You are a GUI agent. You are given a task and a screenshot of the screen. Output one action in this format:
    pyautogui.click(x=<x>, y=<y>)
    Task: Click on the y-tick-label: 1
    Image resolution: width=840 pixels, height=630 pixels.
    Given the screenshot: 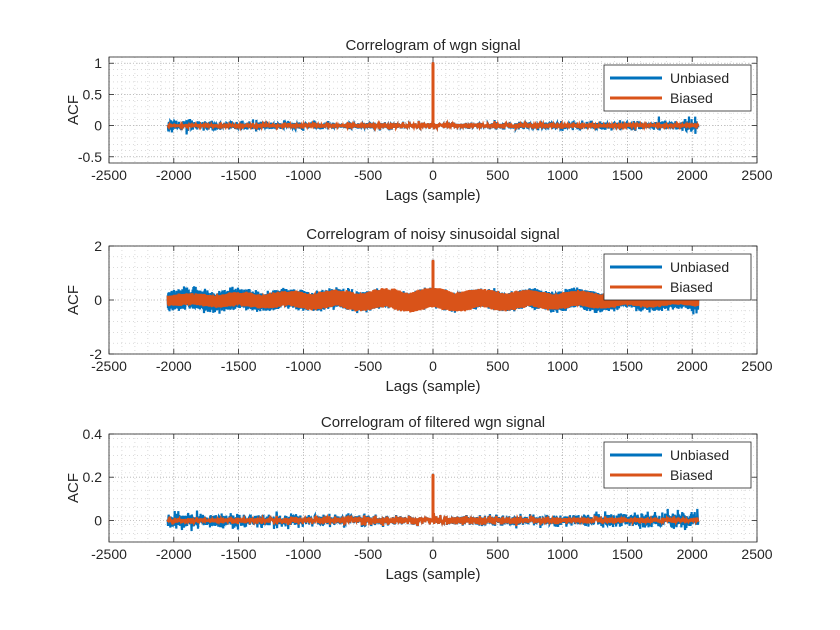 What is the action you would take?
    pyautogui.click(x=98, y=63)
    